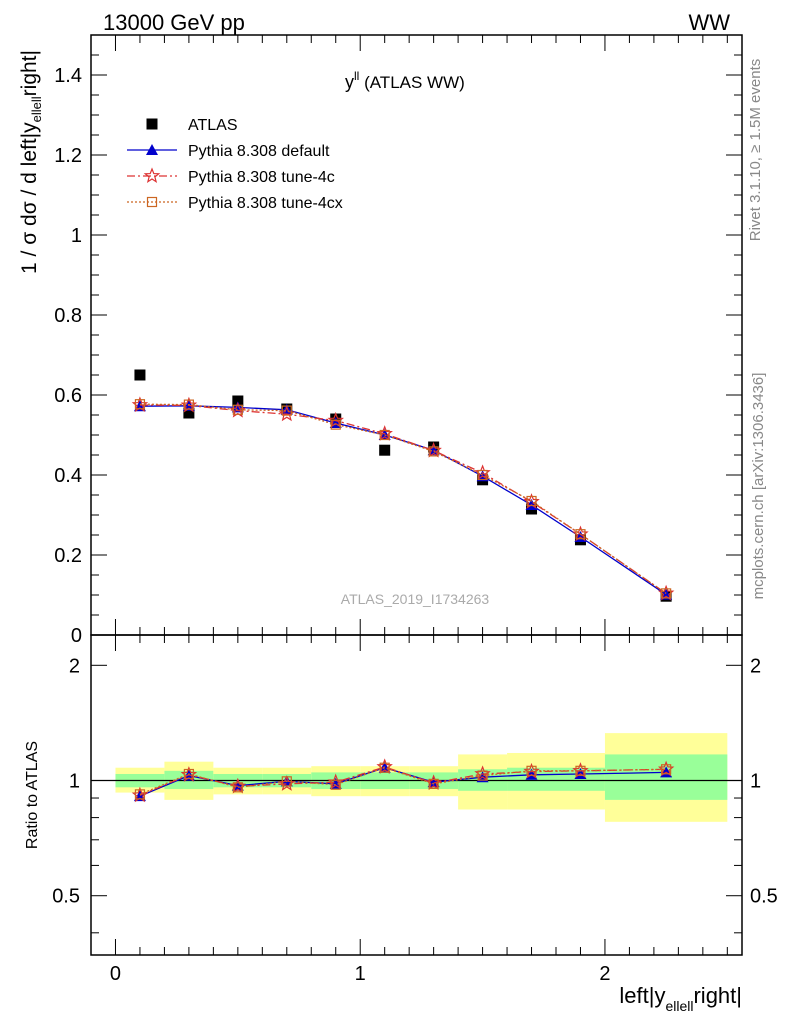 The height and width of the screenshot is (1024, 786). What do you see at coordinates (68, 396) in the screenshot?
I see `y-tick-label: 0.6` at bounding box center [68, 396].